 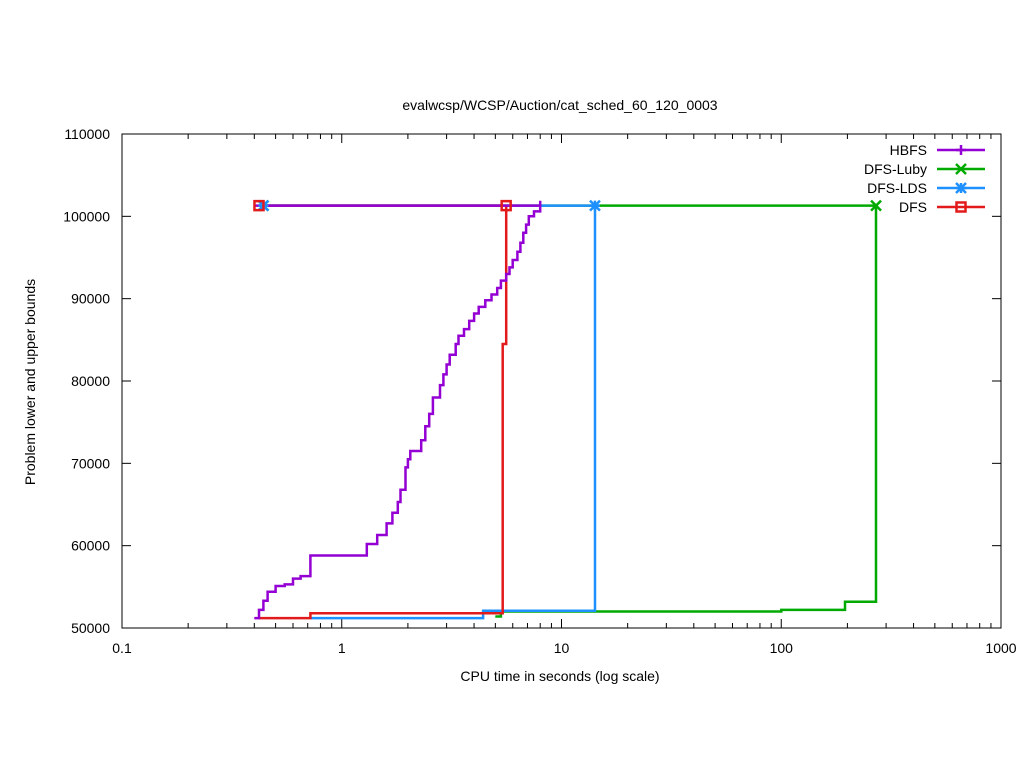 I want to click on legend-label-hbfs: HBFS, so click(x=908, y=150).